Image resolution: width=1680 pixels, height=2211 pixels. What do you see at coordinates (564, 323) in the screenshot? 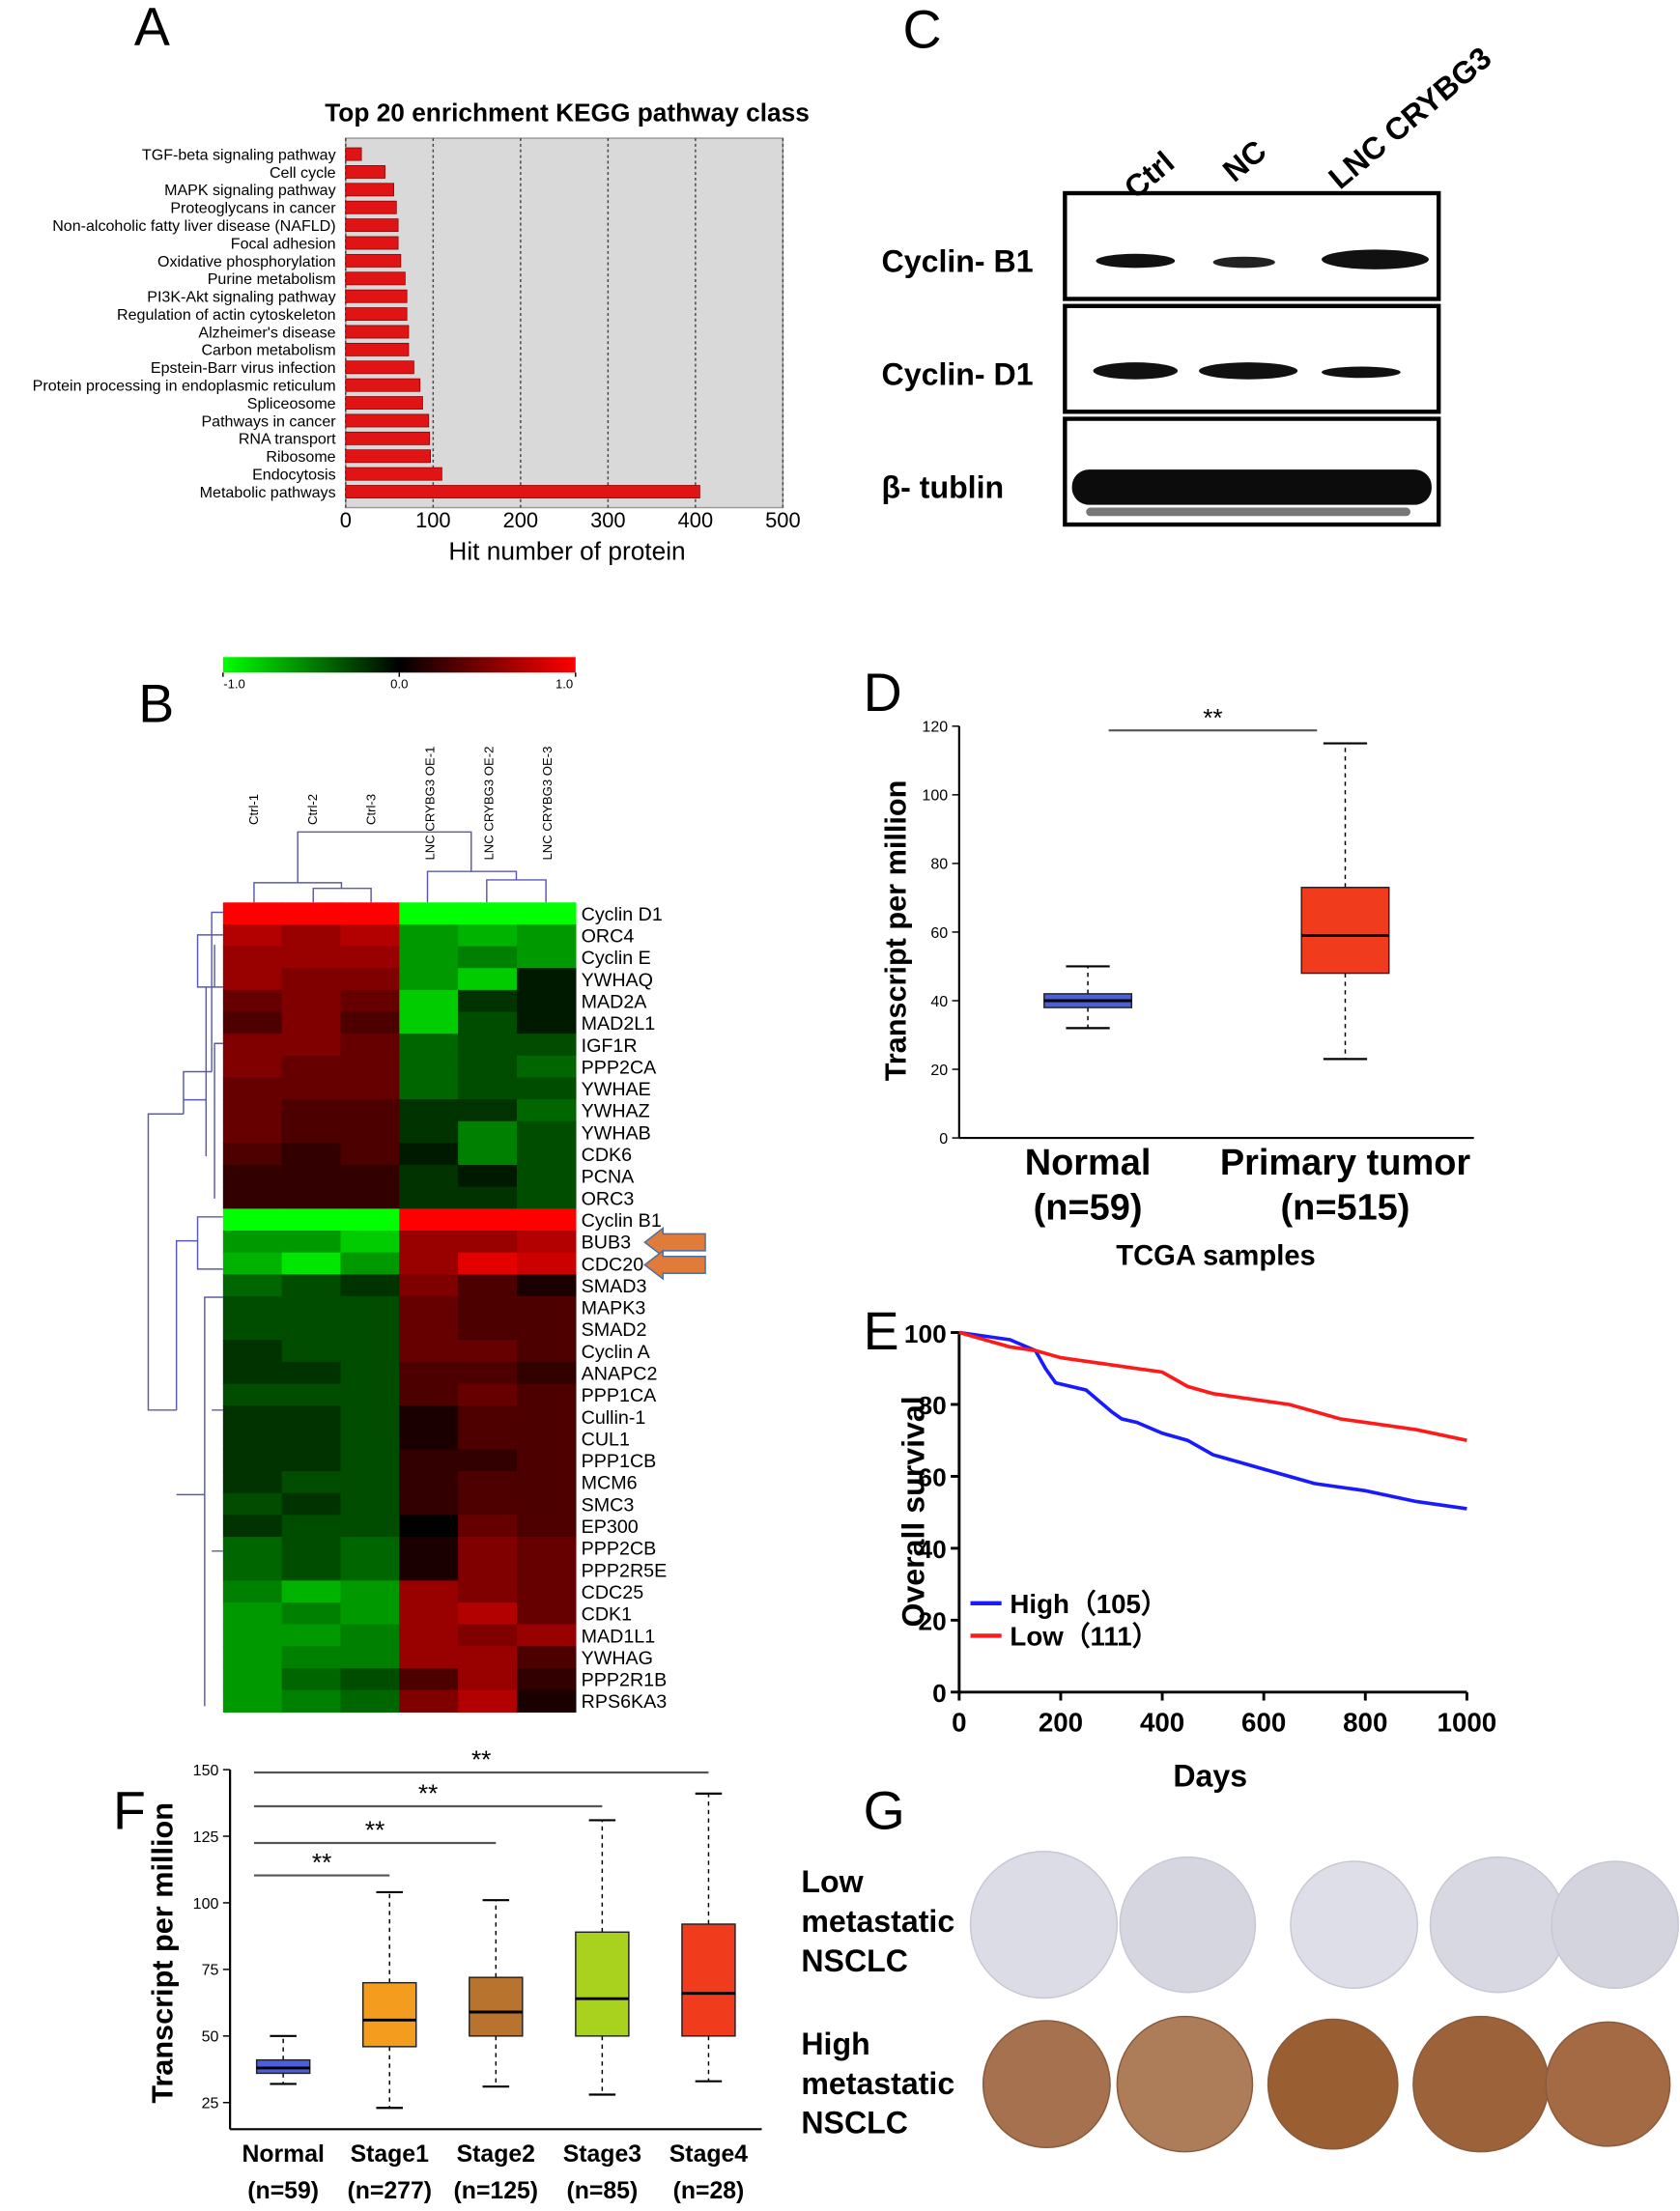
I see `plot-background` at bounding box center [564, 323].